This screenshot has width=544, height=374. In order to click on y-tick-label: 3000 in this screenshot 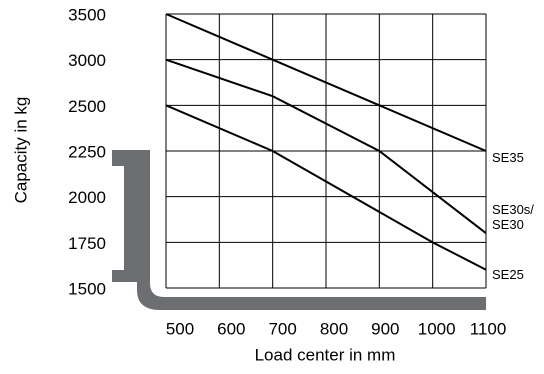, I will do `click(87, 60)`.